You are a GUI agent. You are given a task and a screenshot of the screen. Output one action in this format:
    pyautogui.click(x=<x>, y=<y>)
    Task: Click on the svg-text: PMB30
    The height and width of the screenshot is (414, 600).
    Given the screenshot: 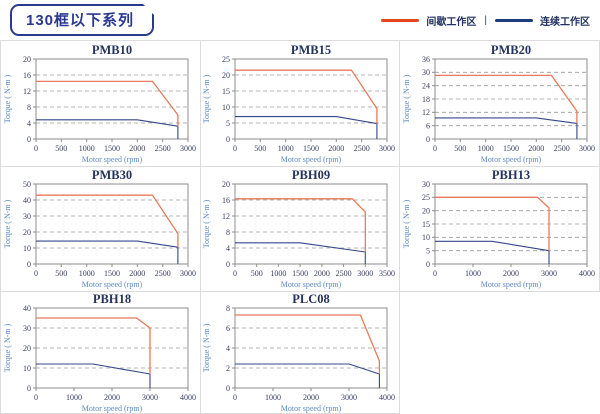 What is the action you would take?
    pyautogui.click(x=112, y=175)
    